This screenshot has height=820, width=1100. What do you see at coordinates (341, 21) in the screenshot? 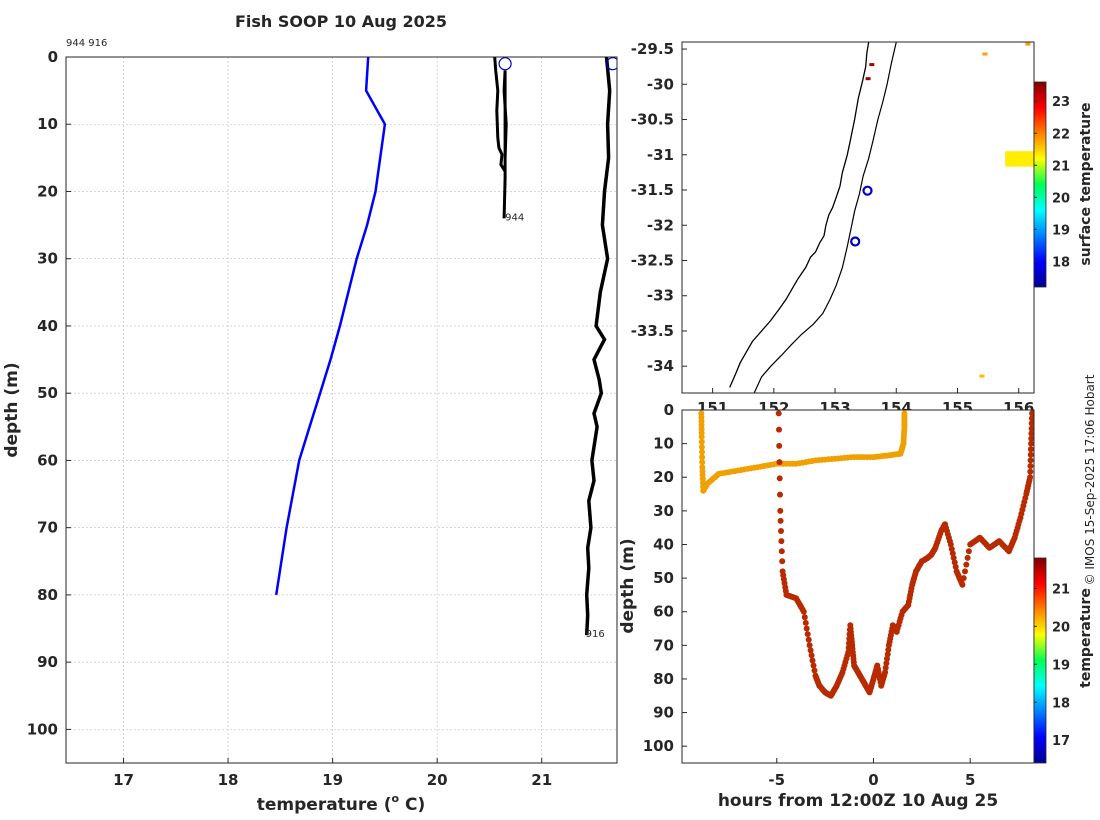
I see `profile-title: Fish SOOP 10 Aug 2025` at bounding box center [341, 21].